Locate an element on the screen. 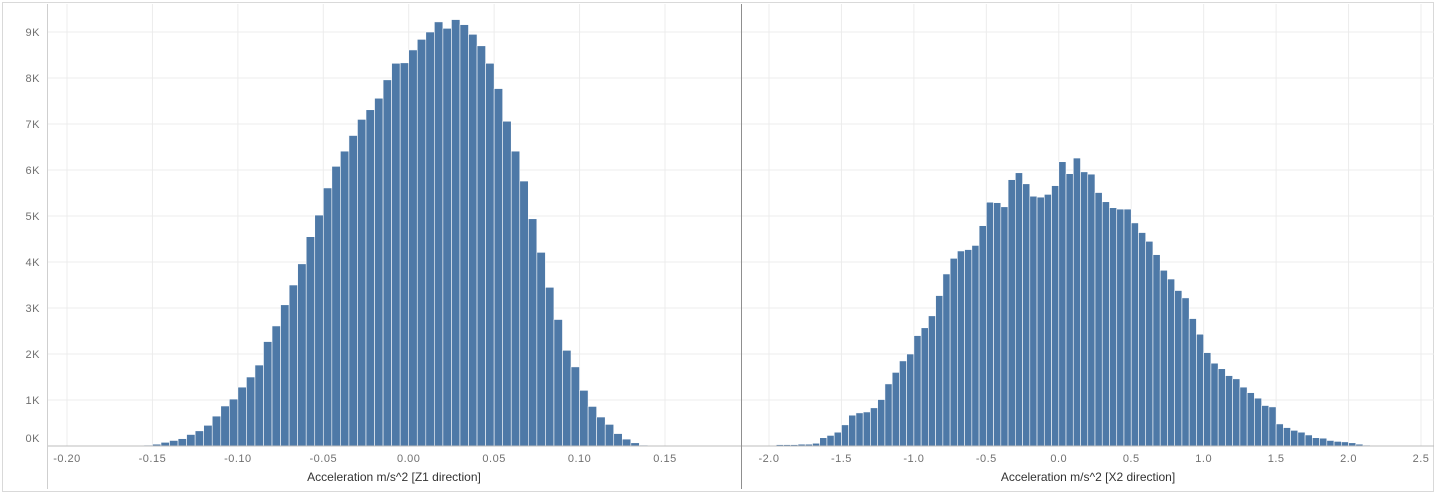 The width and height of the screenshot is (1450, 498). z1-x-tick-label: 0.15 is located at coordinates (664, 459).